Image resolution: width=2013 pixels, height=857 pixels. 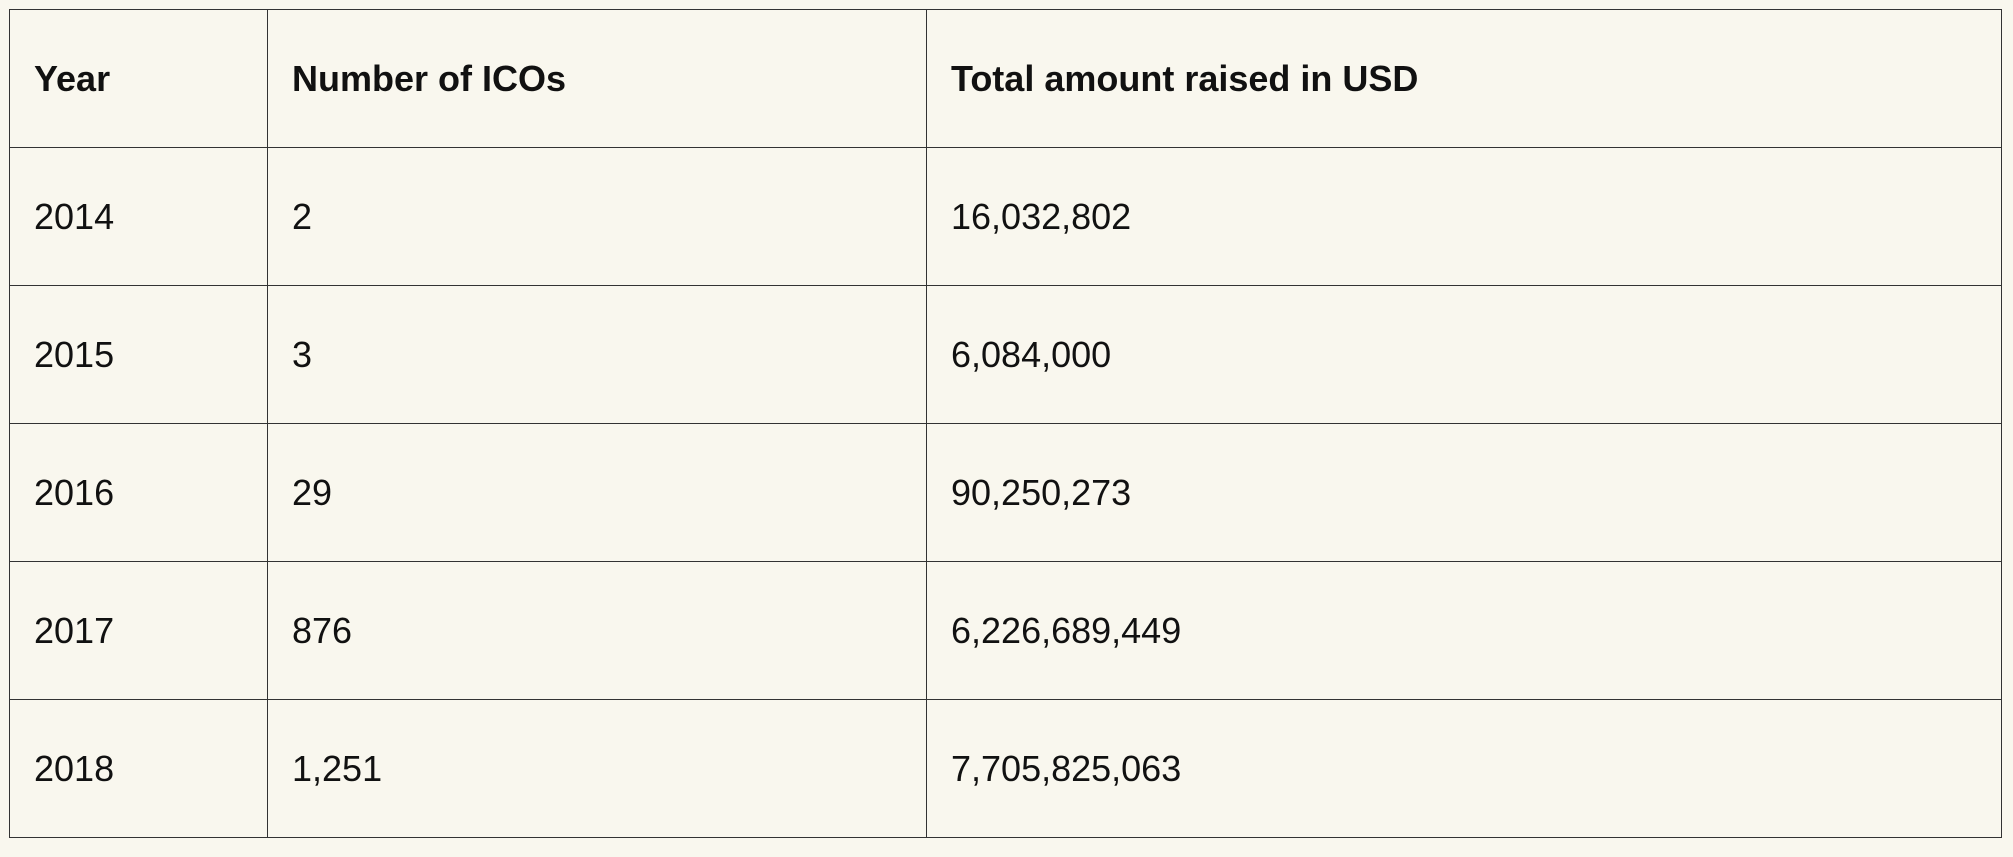 What do you see at coordinates (138, 354) in the screenshot?
I see `cell-year: 2015` at bounding box center [138, 354].